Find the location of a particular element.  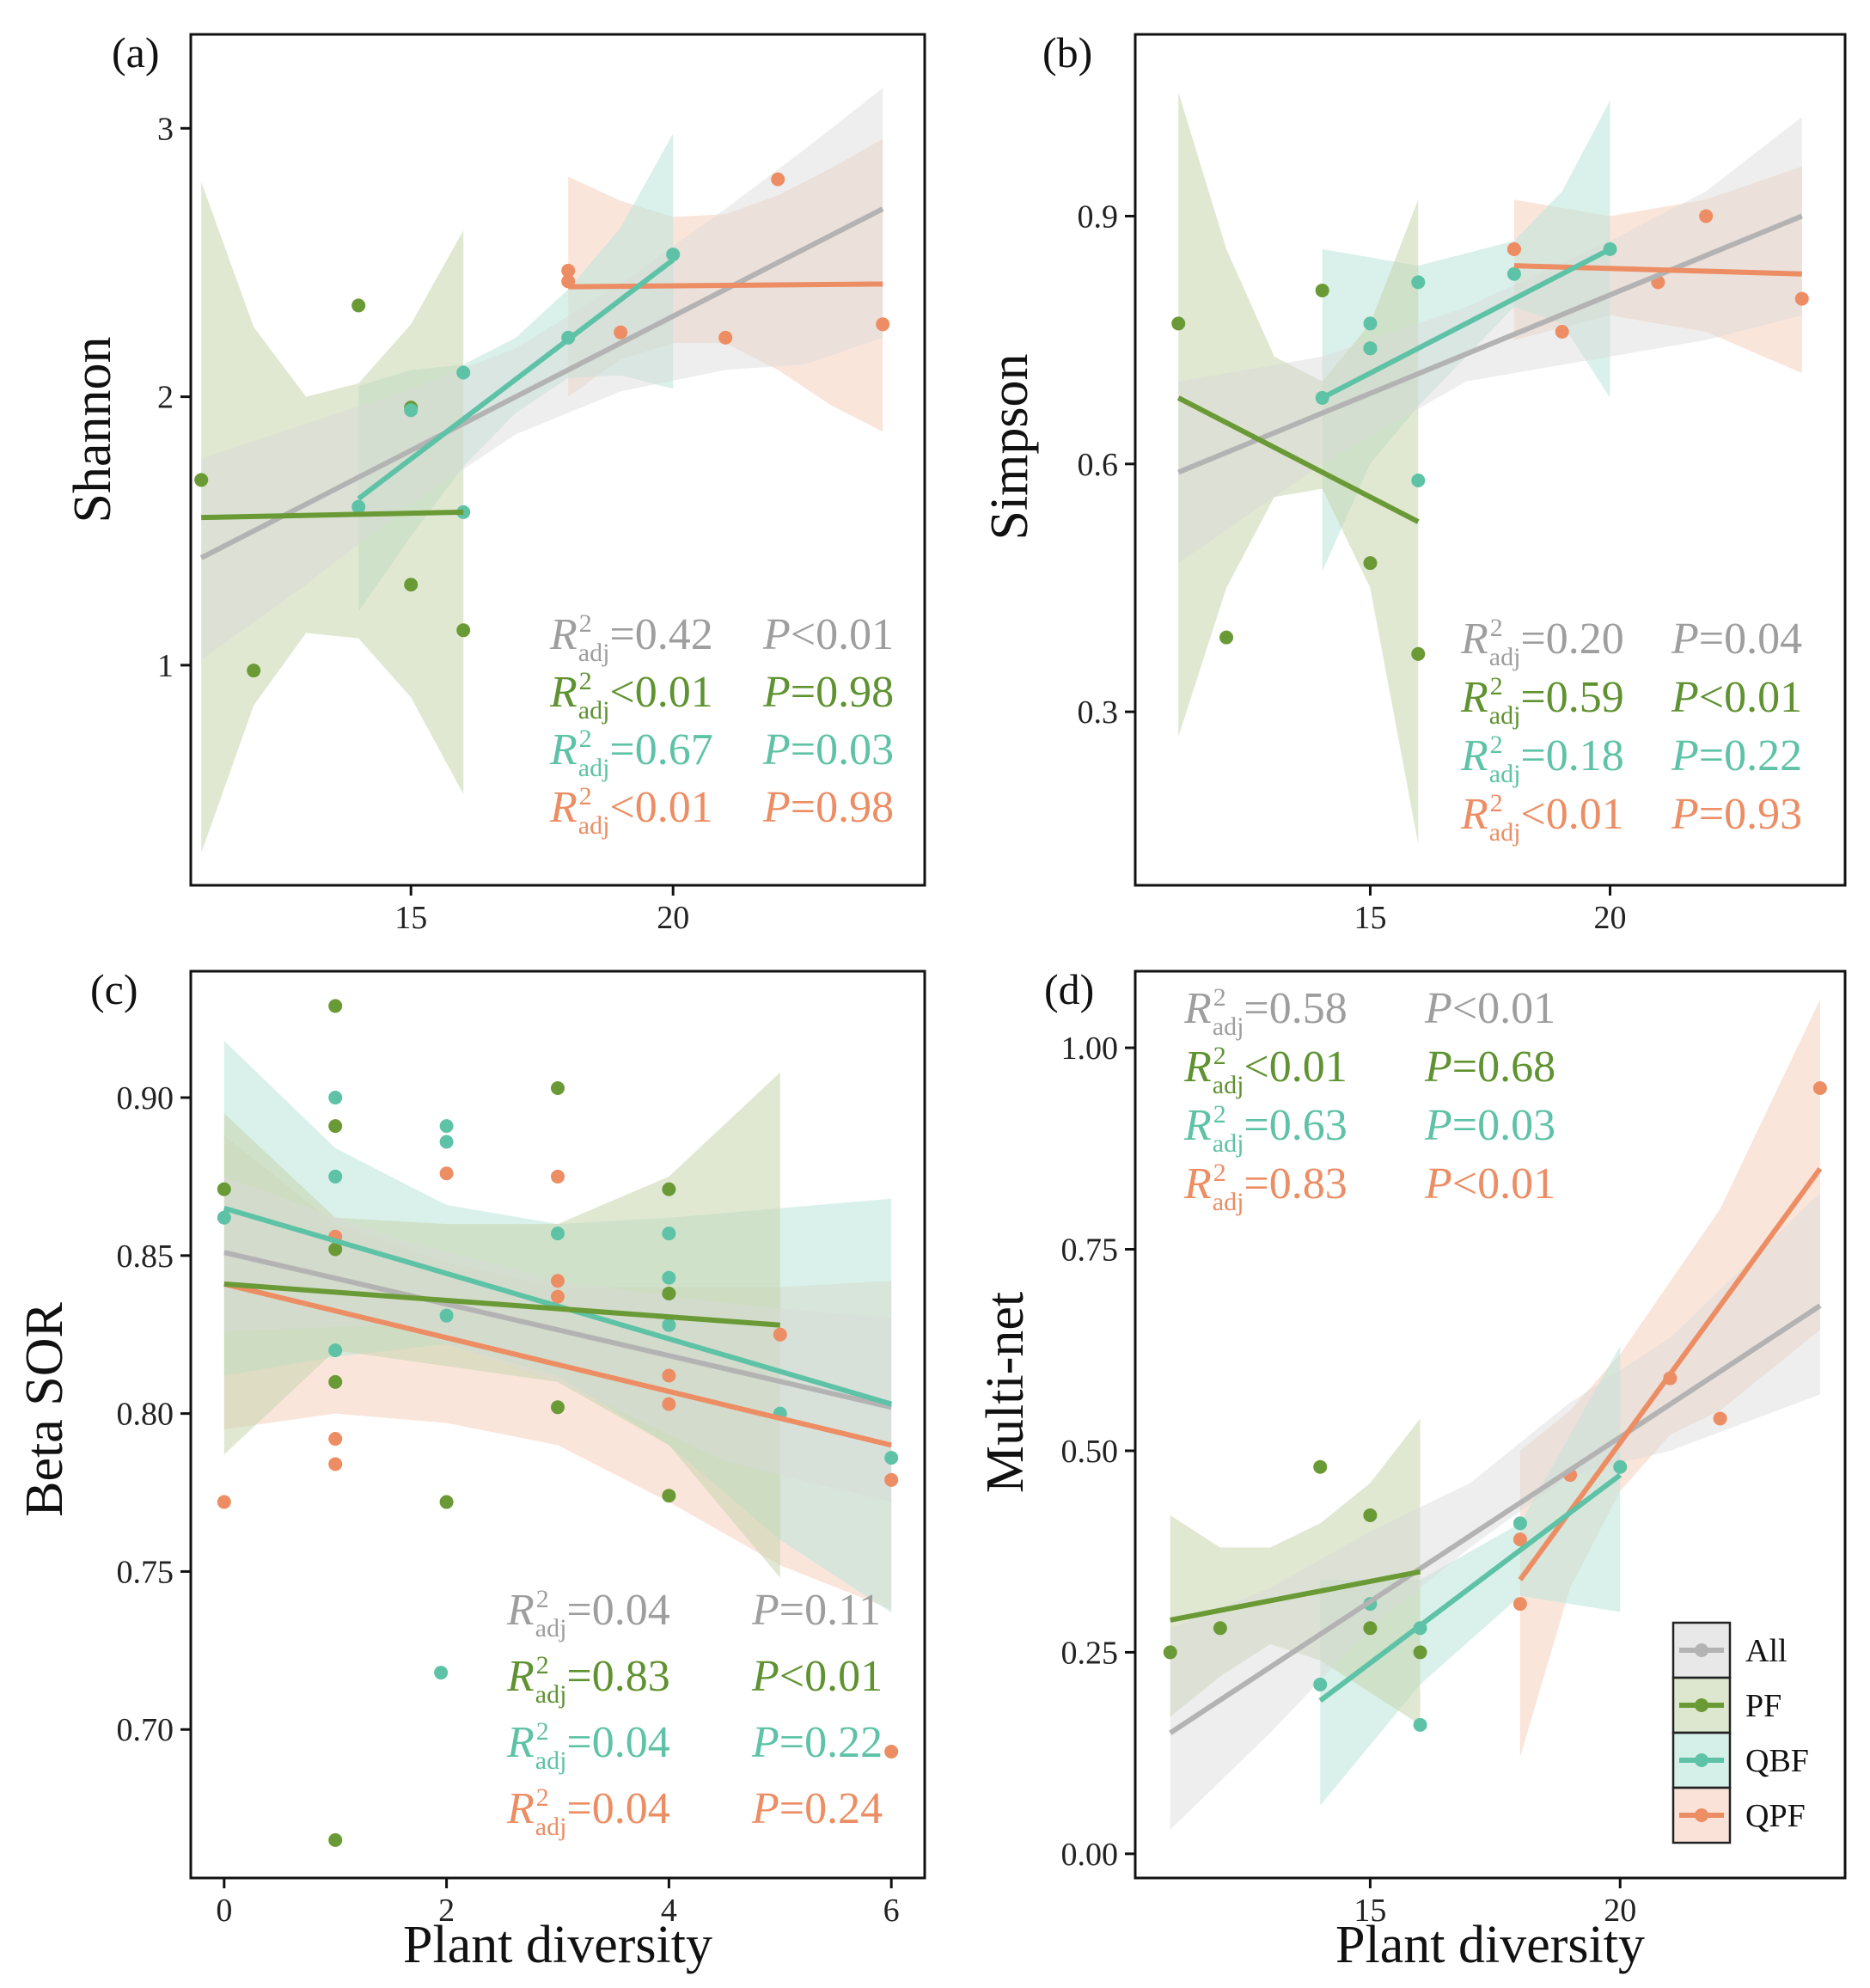

stat-pf: R2 adj<0.01 P=0.98 is located at coordinates (721, 696).